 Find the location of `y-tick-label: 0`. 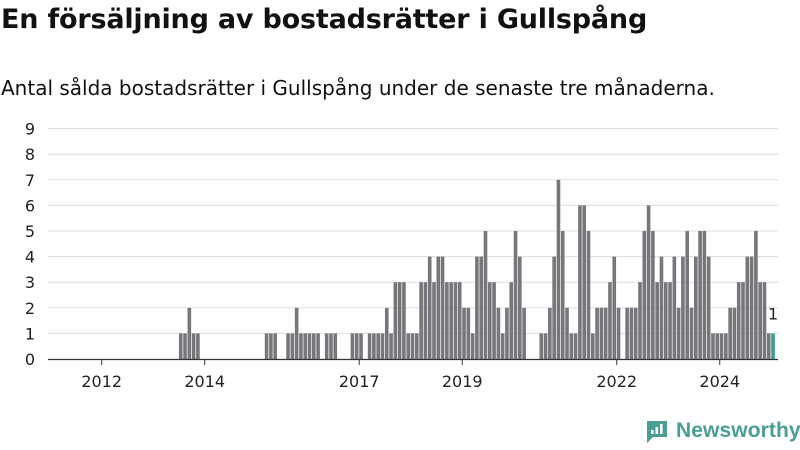

y-tick-label: 0 is located at coordinates (30, 359).